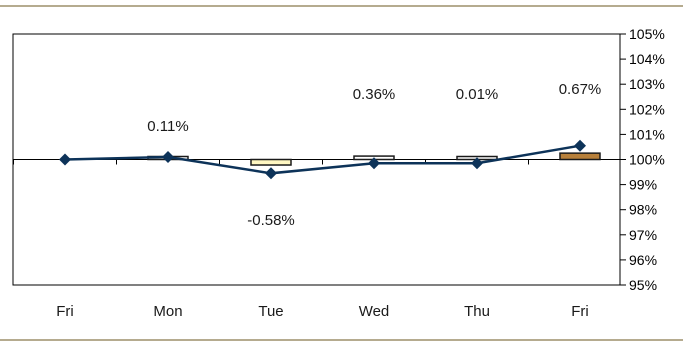  I want to click on level-line, so click(322, 159).